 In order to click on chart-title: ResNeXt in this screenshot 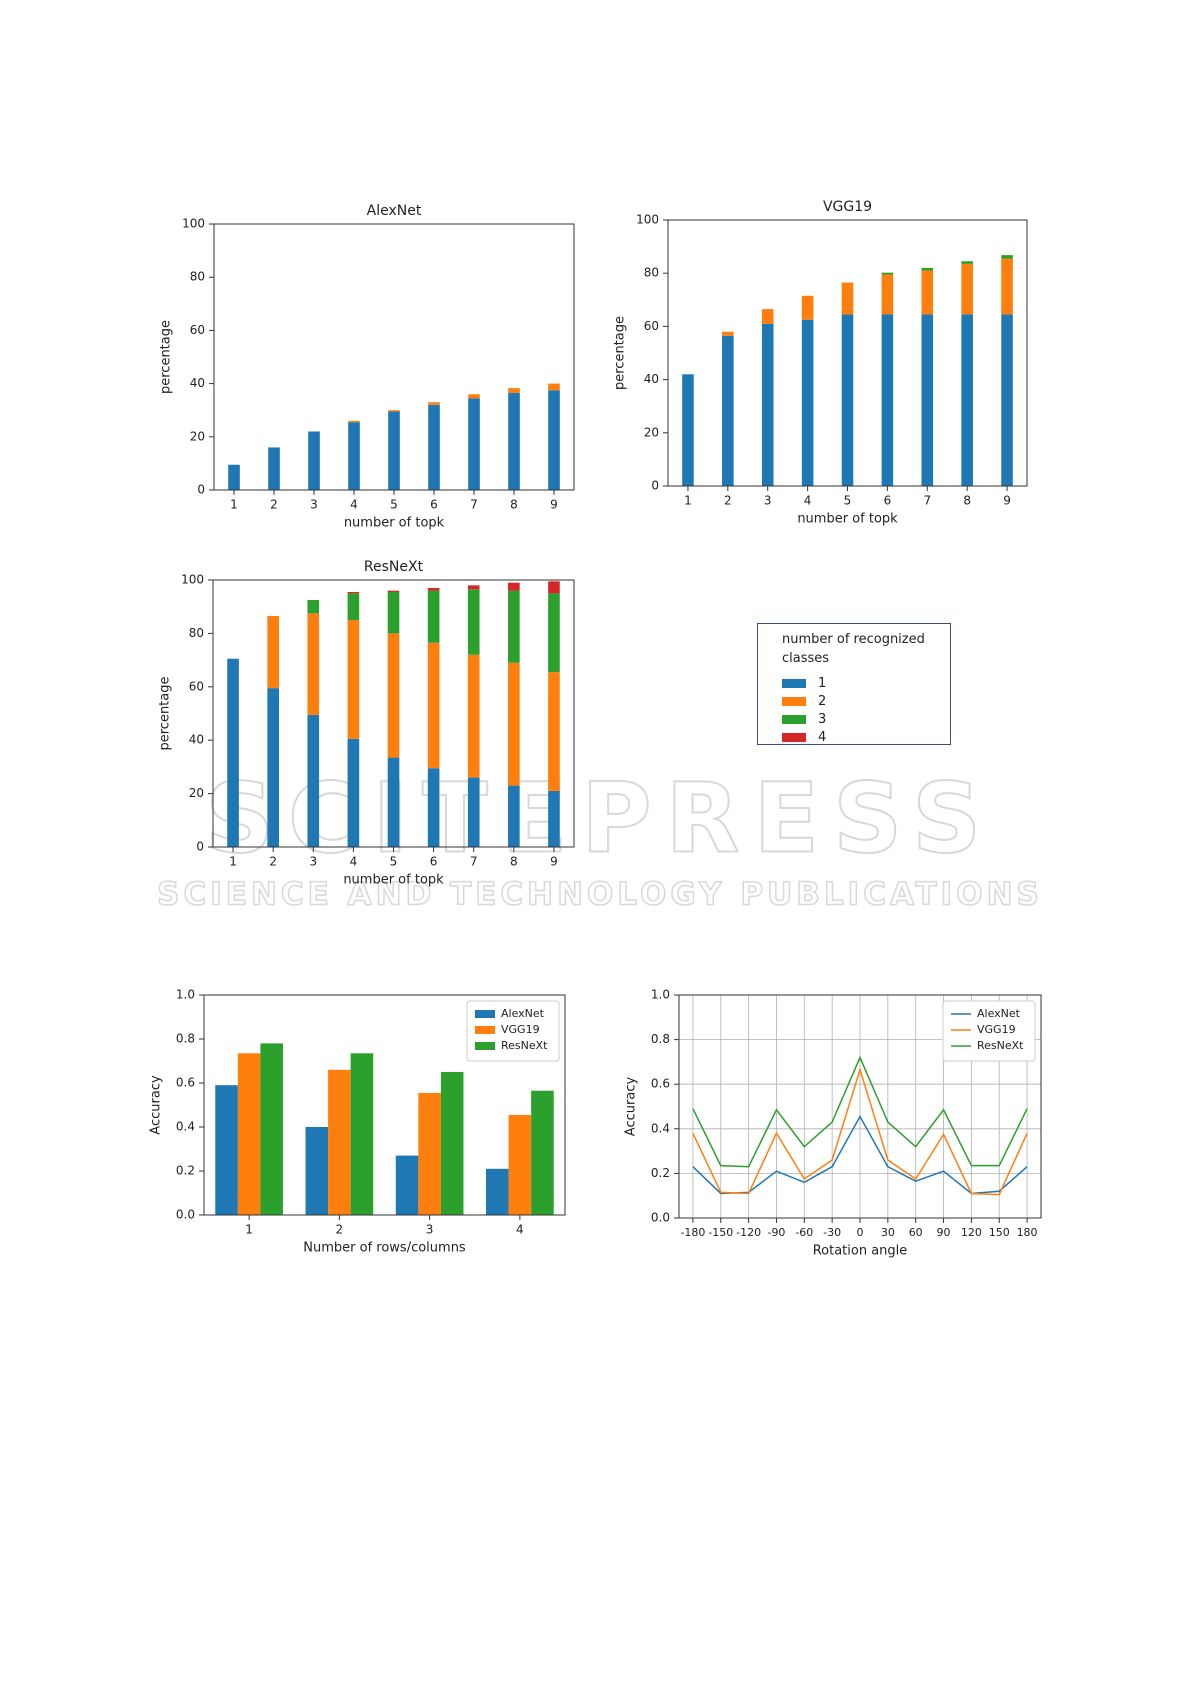, I will do `click(394, 567)`.